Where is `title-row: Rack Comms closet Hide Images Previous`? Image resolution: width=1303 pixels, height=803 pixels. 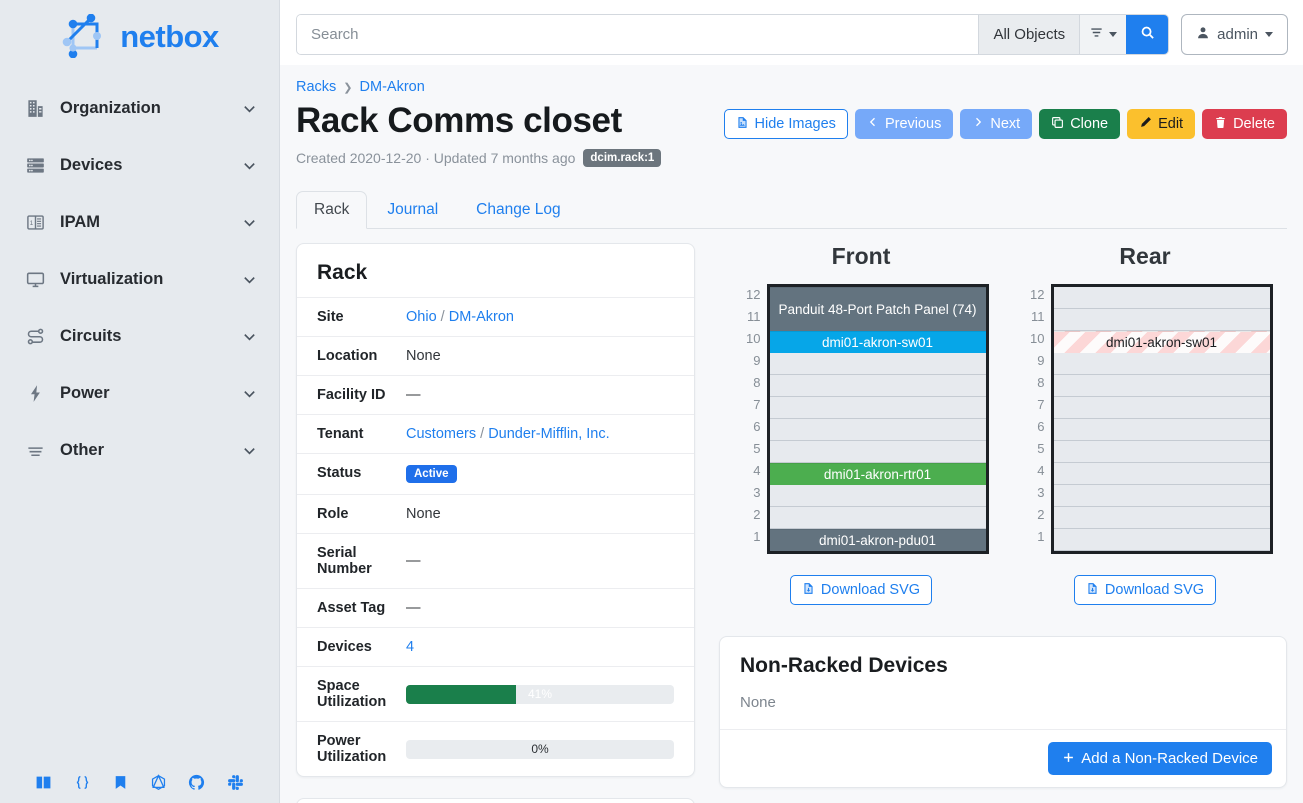 title-row: Rack Comms closet Hide Images Previous is located at coordinates (791, 120).